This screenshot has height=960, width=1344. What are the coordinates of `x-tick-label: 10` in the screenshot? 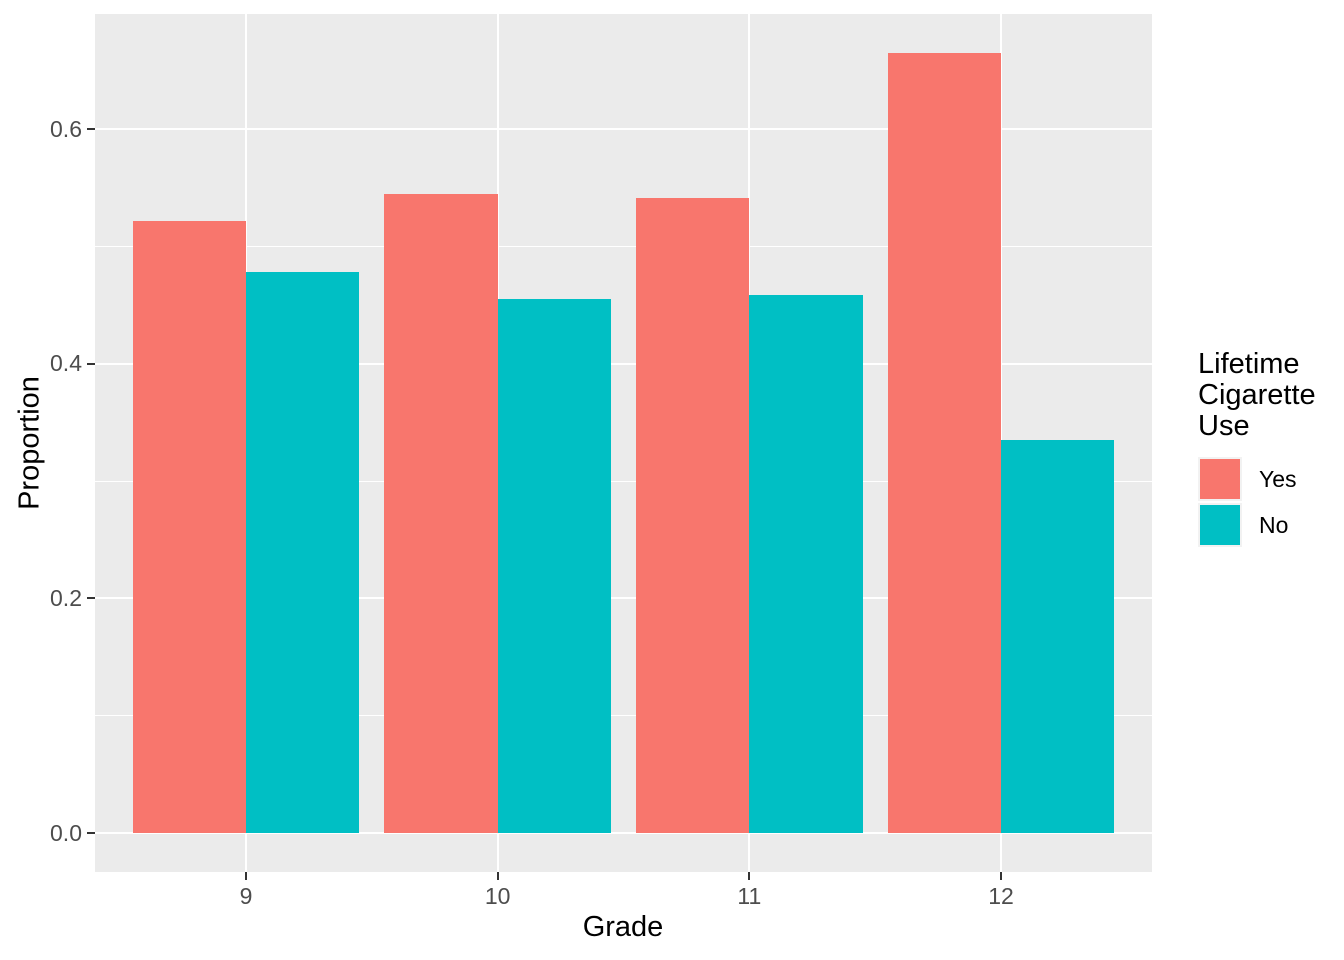 It's located at (497, 896).